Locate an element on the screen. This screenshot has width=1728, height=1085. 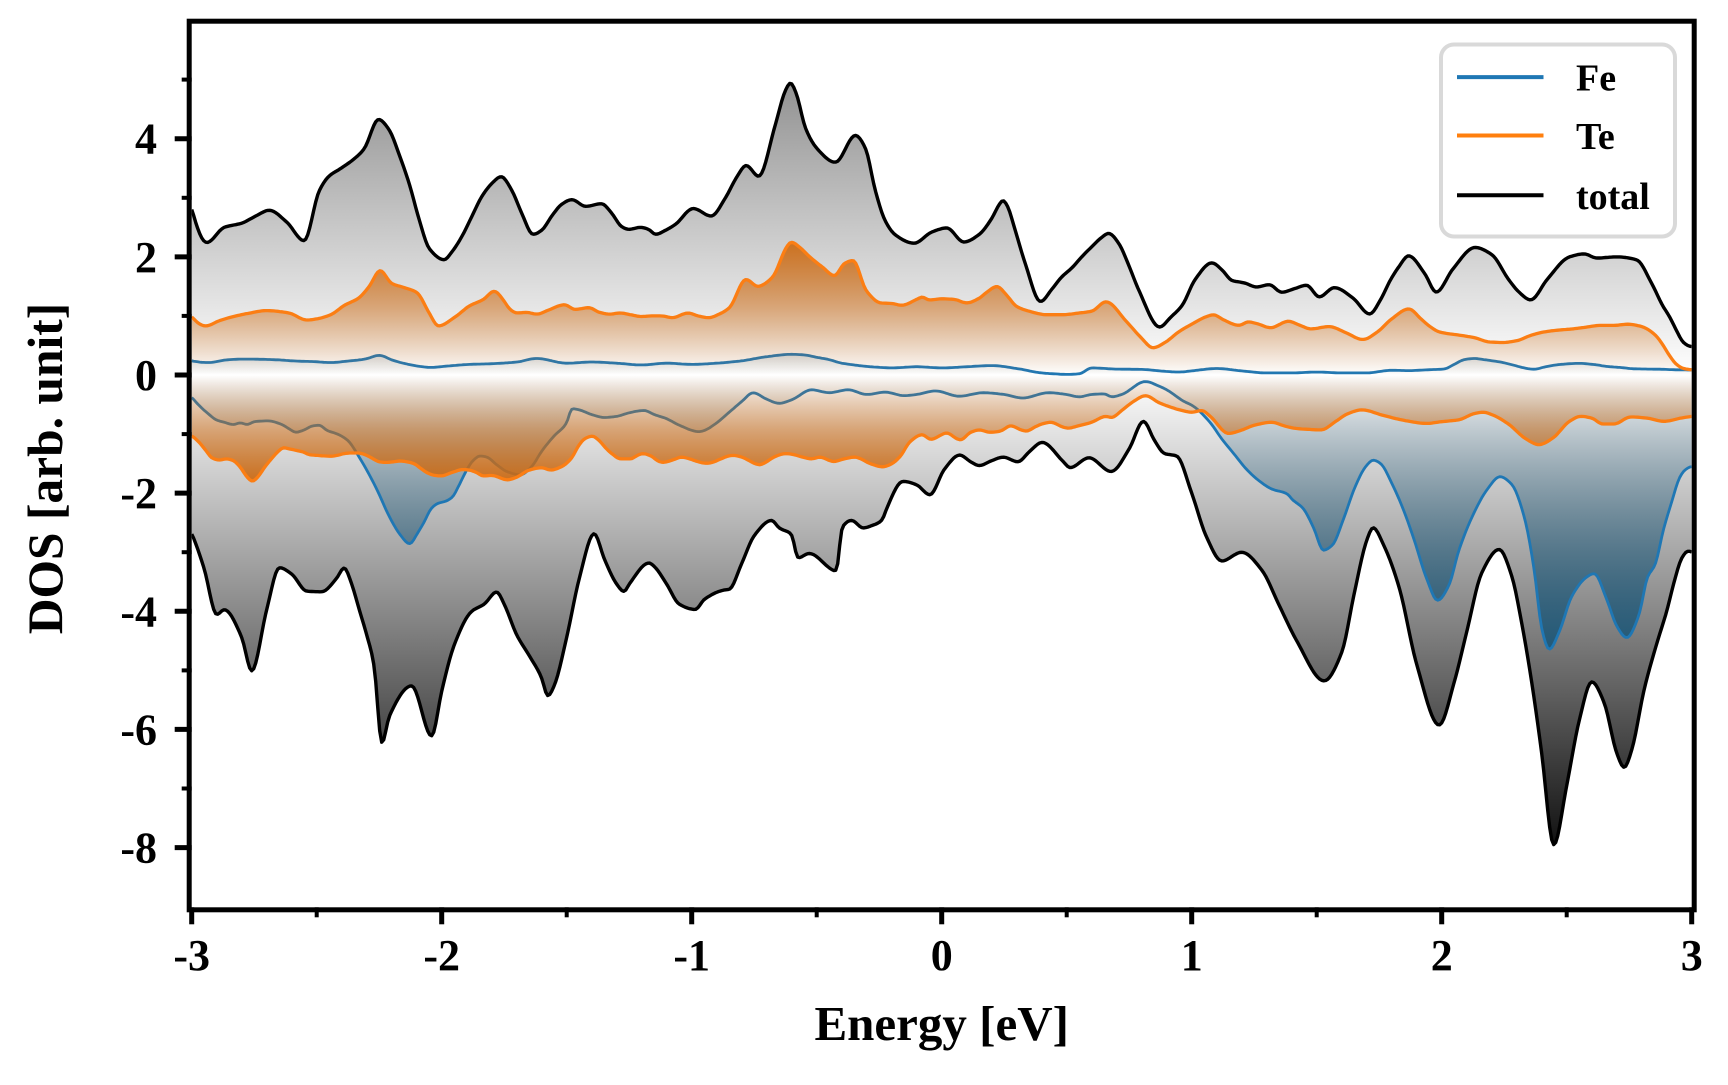
svg-text: 1 is located at coordinates (1192, 955).